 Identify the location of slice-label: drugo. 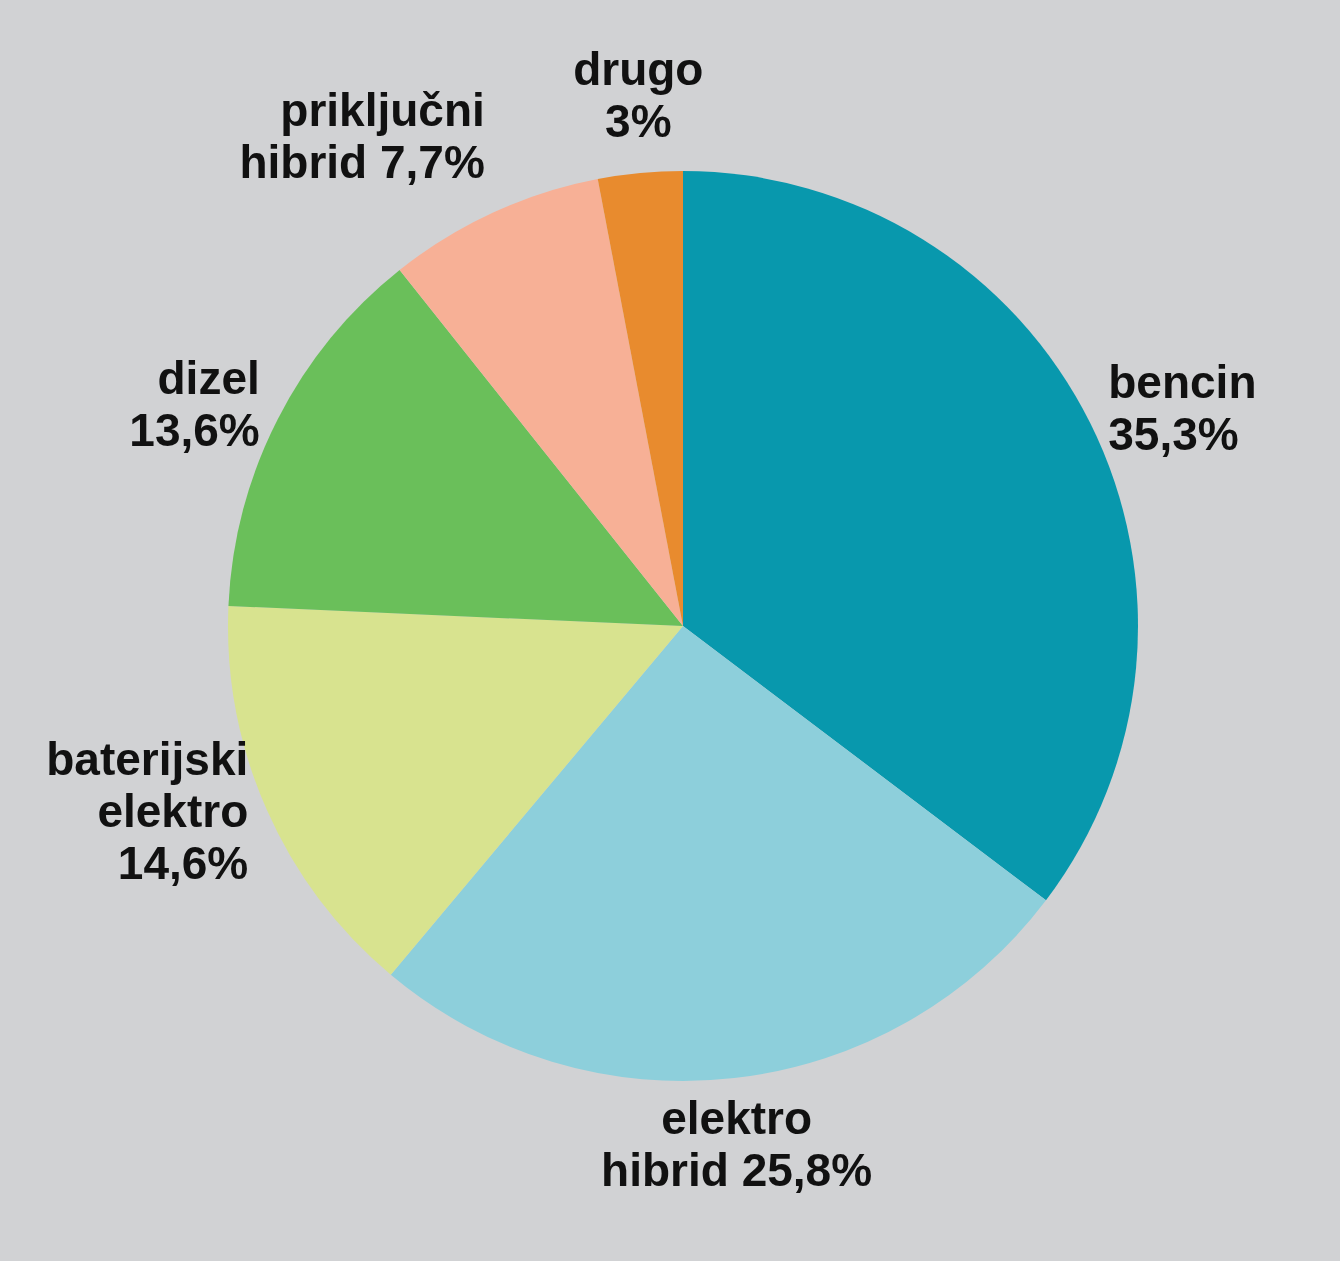
(638, 68).